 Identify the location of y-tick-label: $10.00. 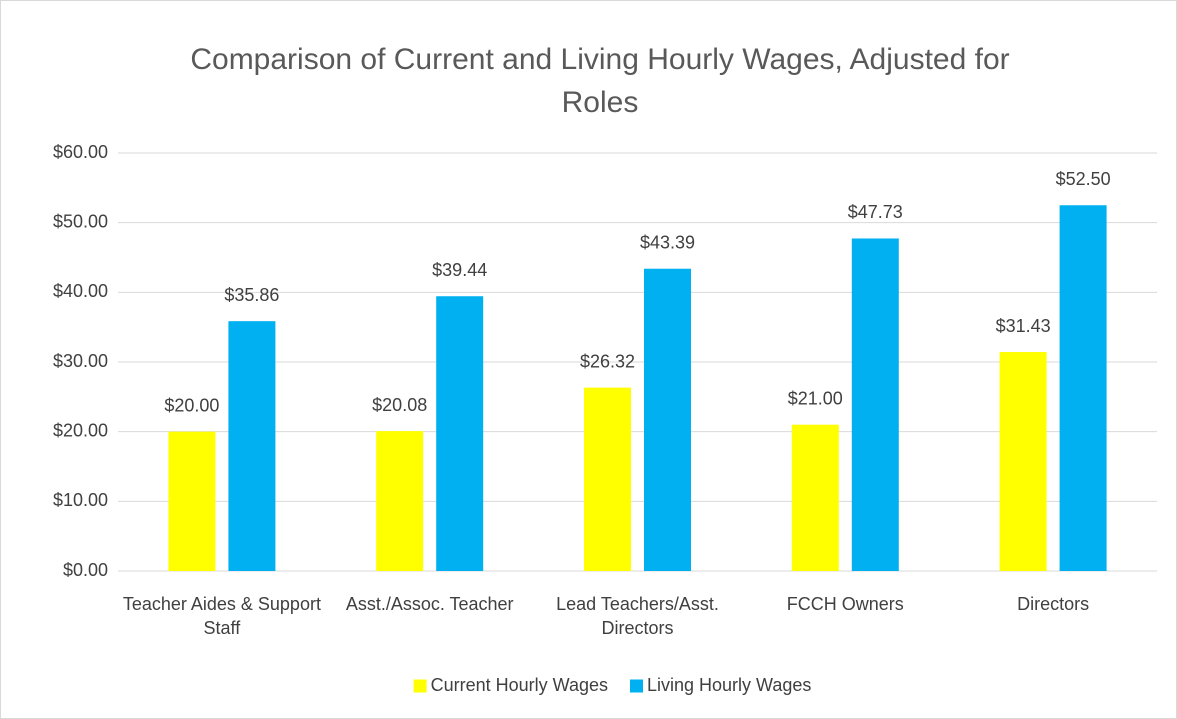
(80, 500).